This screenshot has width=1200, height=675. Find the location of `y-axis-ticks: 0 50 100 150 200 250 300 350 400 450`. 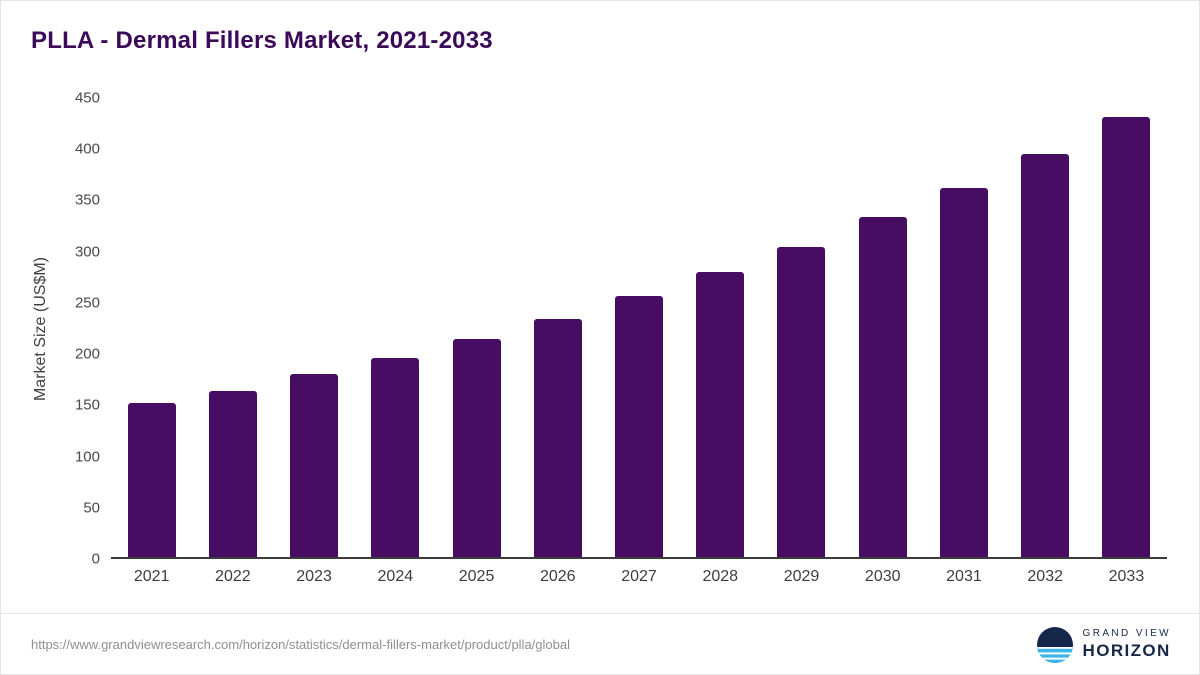

y-axis-ticks: 0 50 100 150 200 250 300 350 400 450 is located at coordinates (50, 329).